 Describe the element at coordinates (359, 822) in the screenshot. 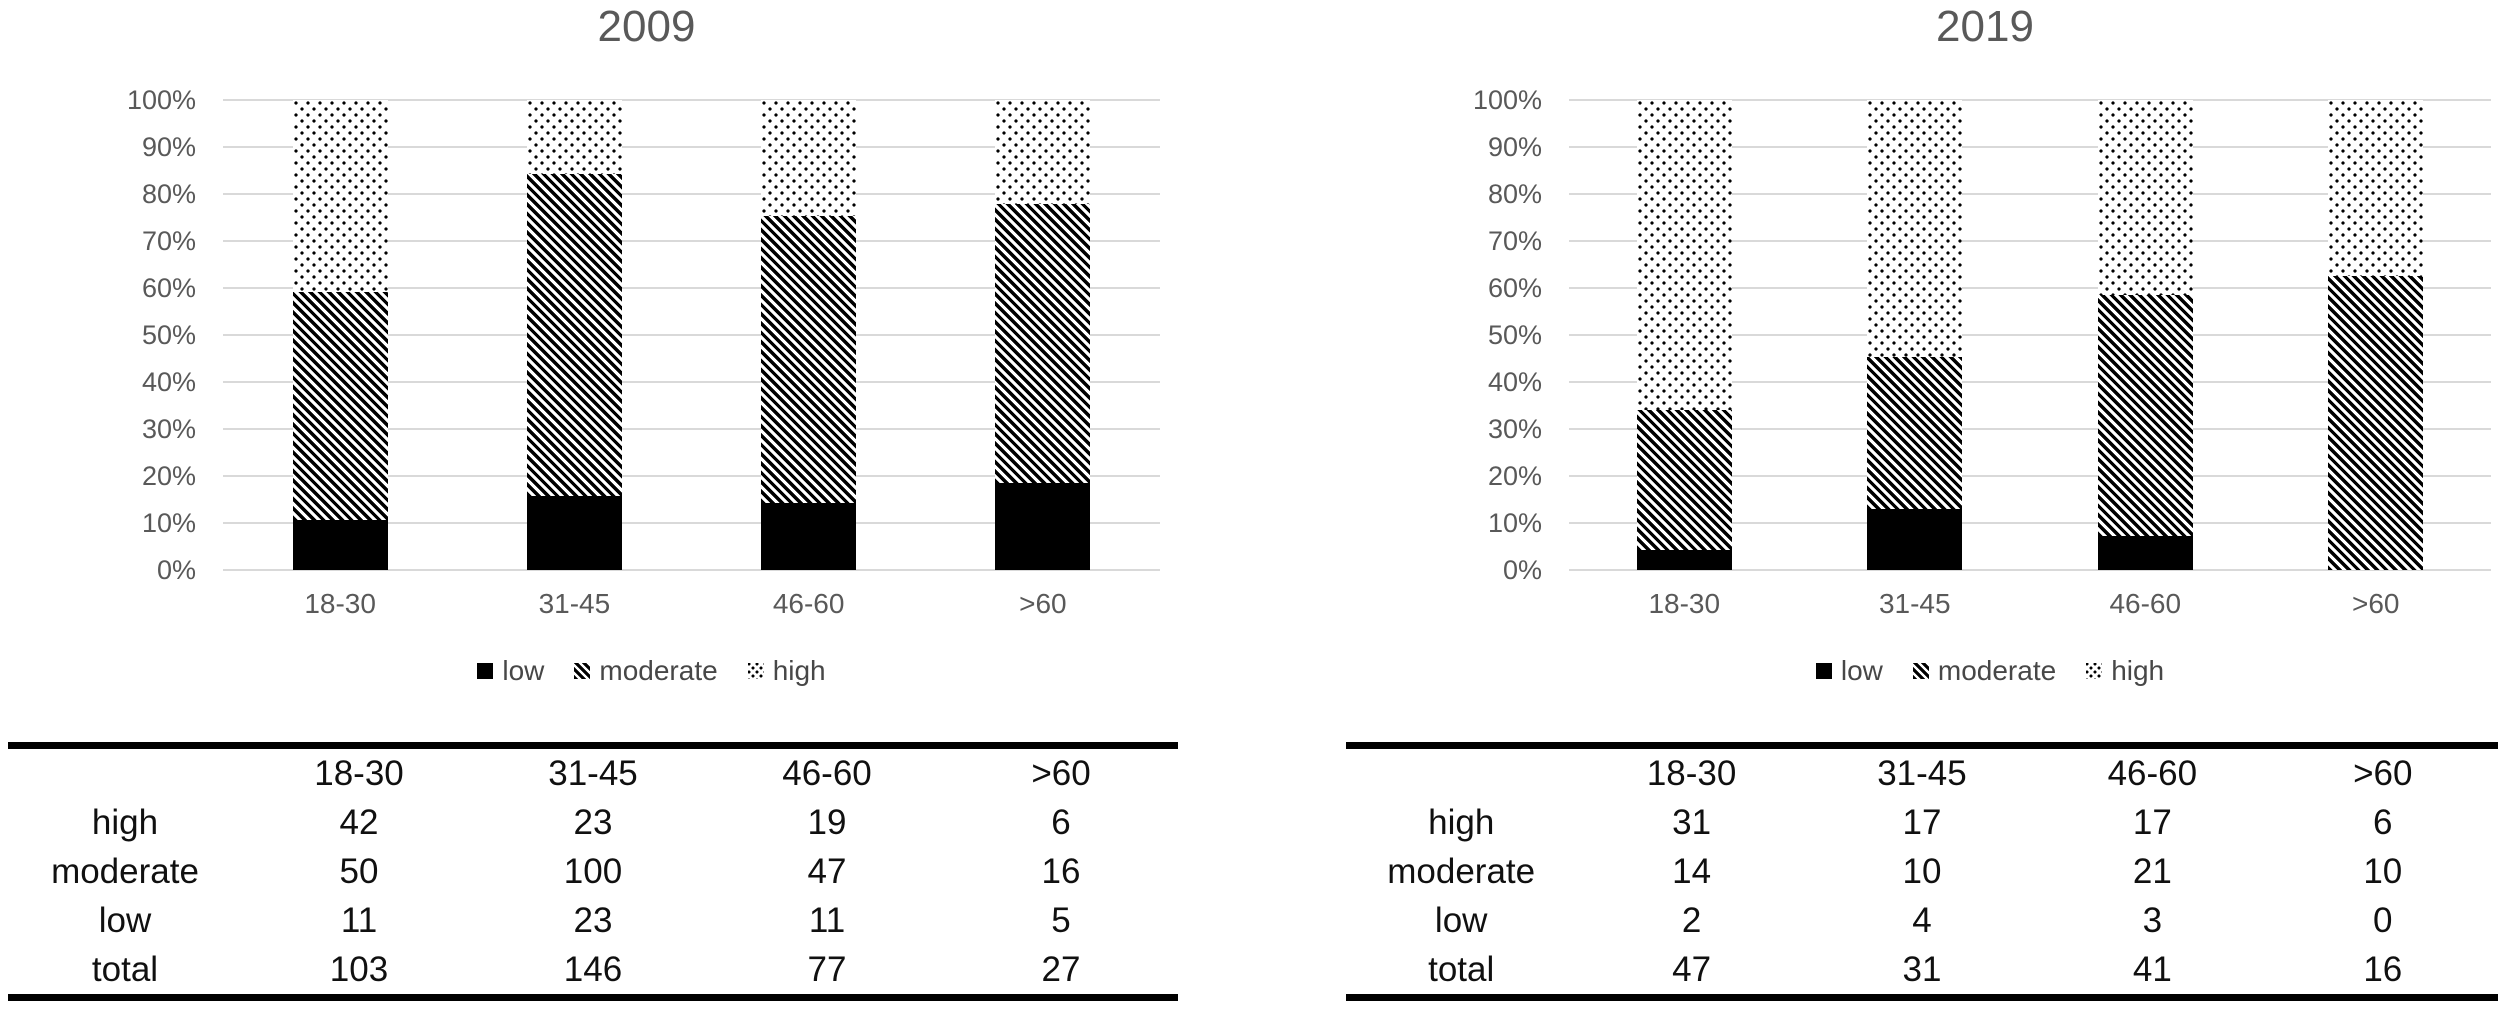

I see `table-cell: 42` at that location.